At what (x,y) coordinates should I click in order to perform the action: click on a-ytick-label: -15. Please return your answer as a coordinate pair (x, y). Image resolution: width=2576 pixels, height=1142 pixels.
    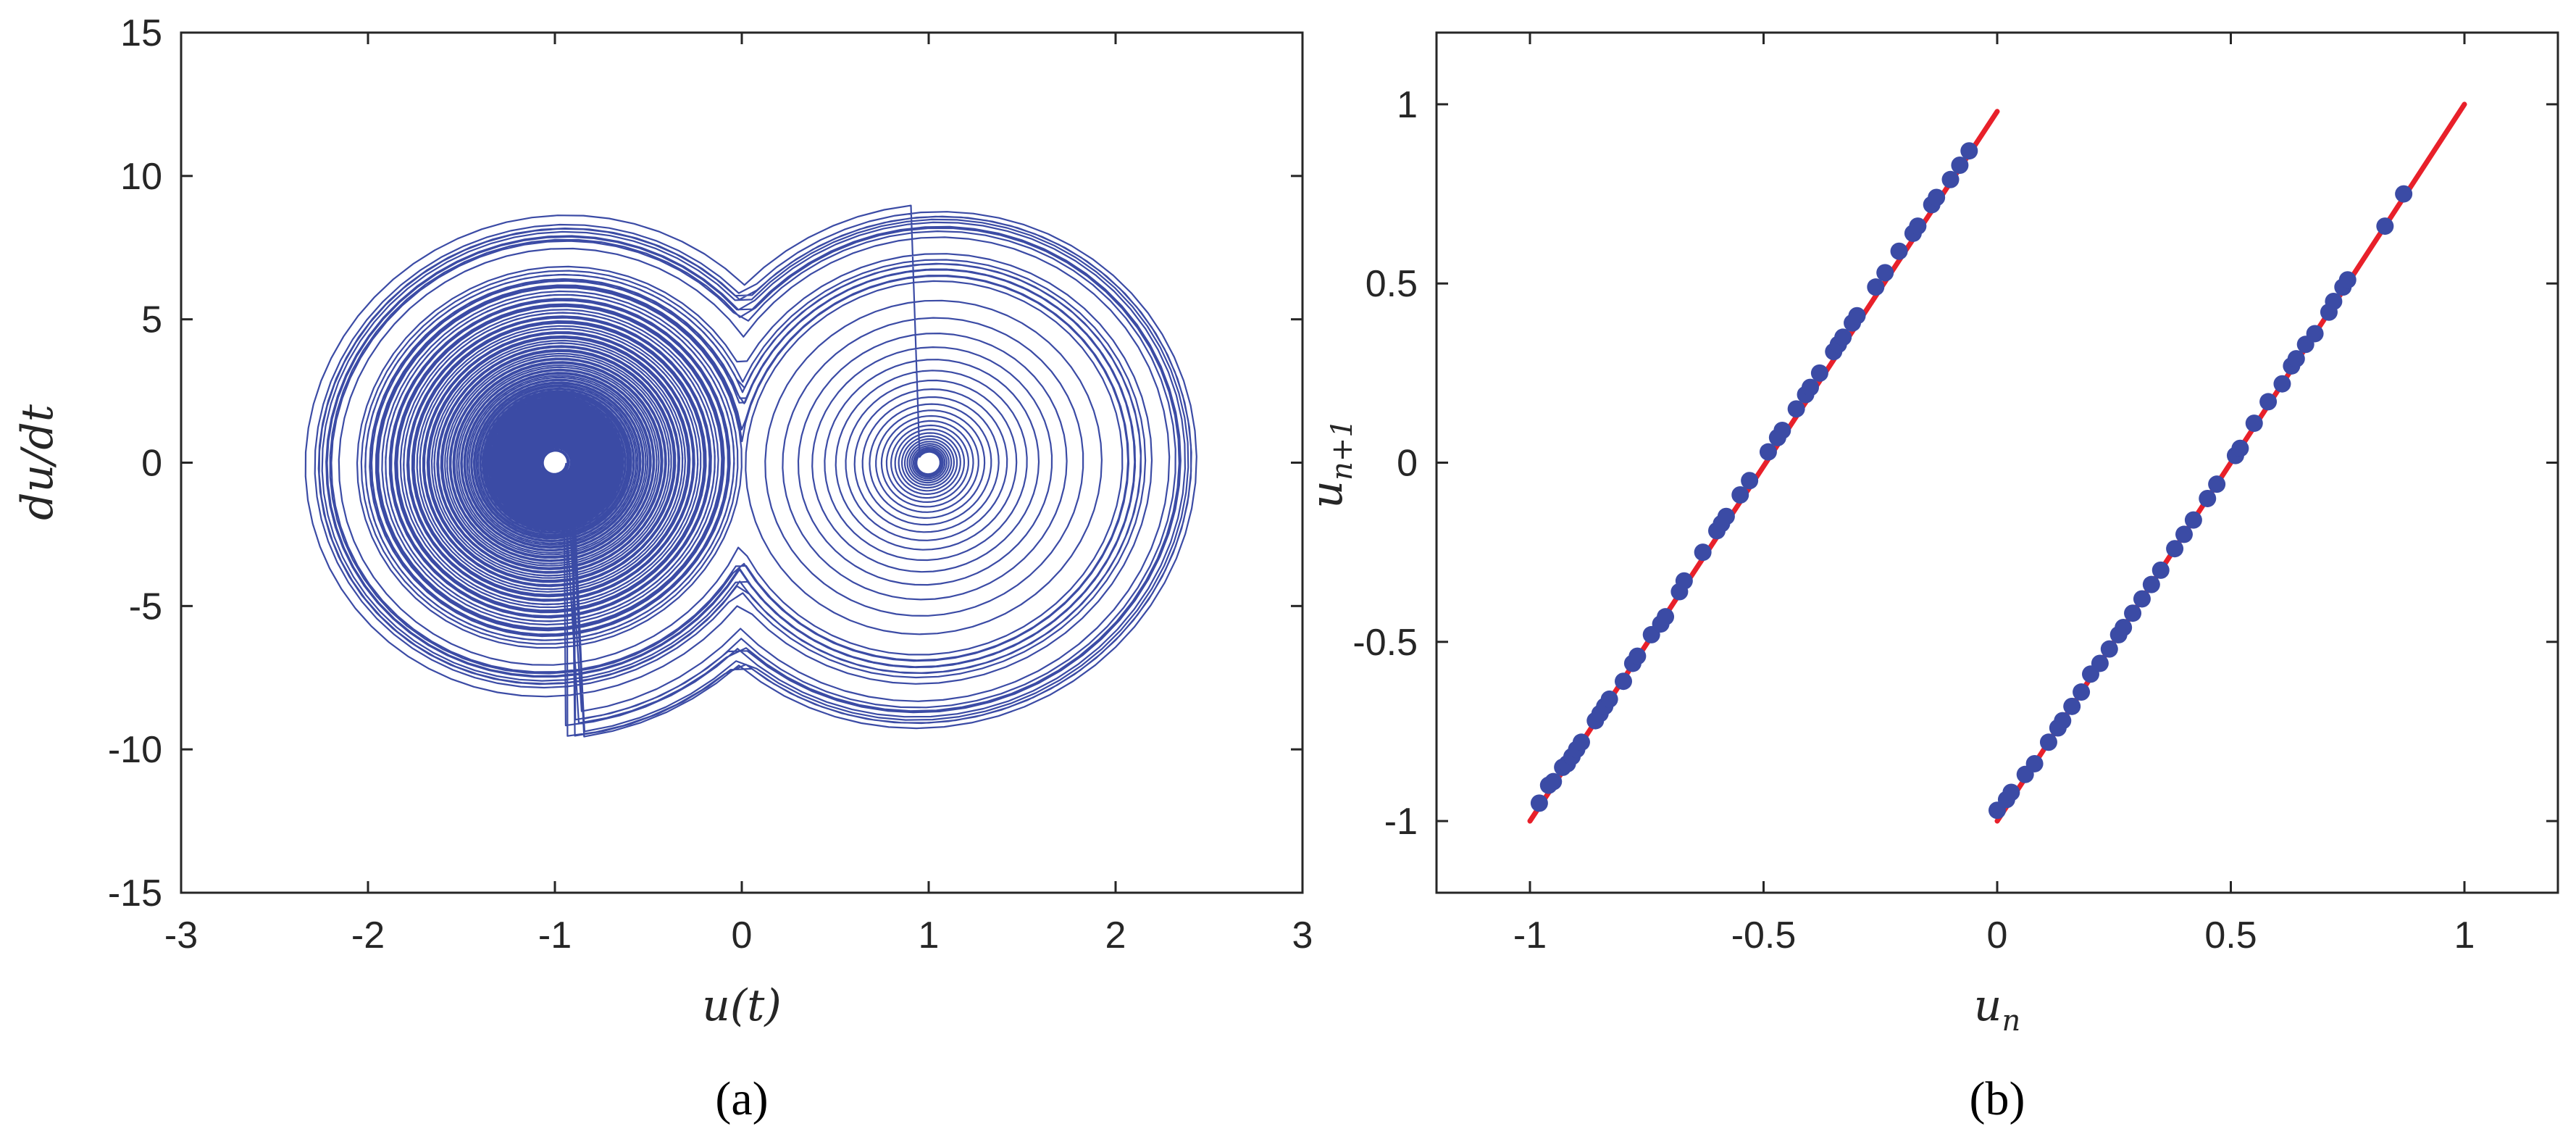
    Looking at the image, I should click on (135, 893).